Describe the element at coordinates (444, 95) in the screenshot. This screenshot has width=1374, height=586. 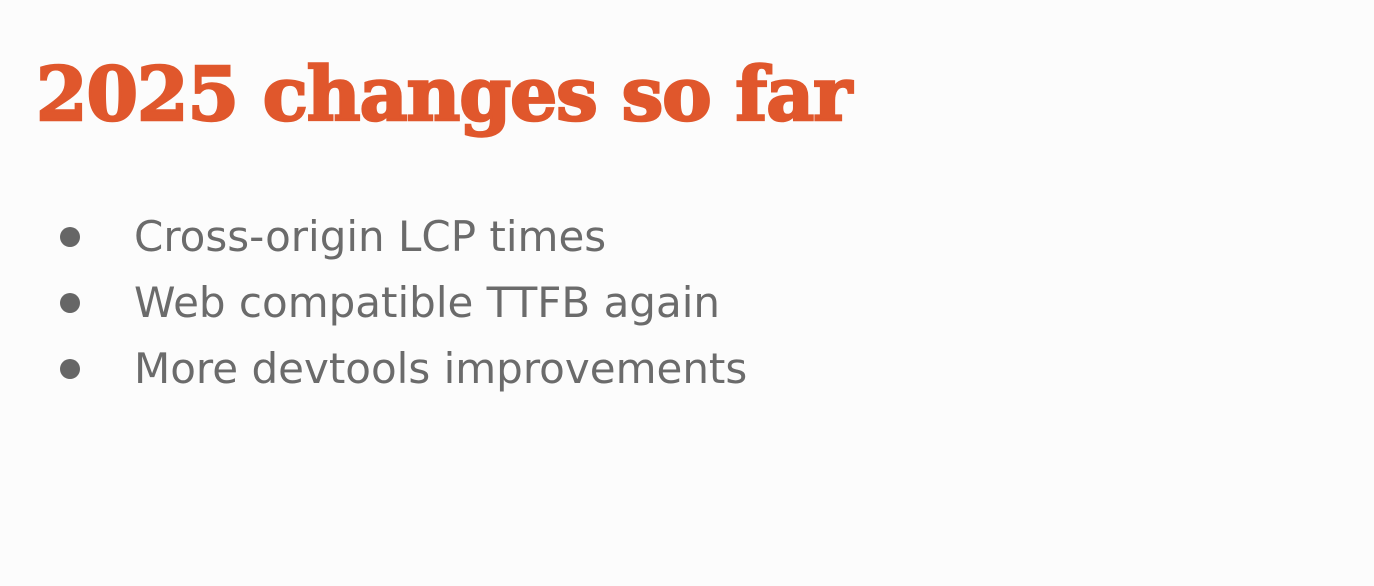
I see `slide-title: 2025 changes so far` at that location.